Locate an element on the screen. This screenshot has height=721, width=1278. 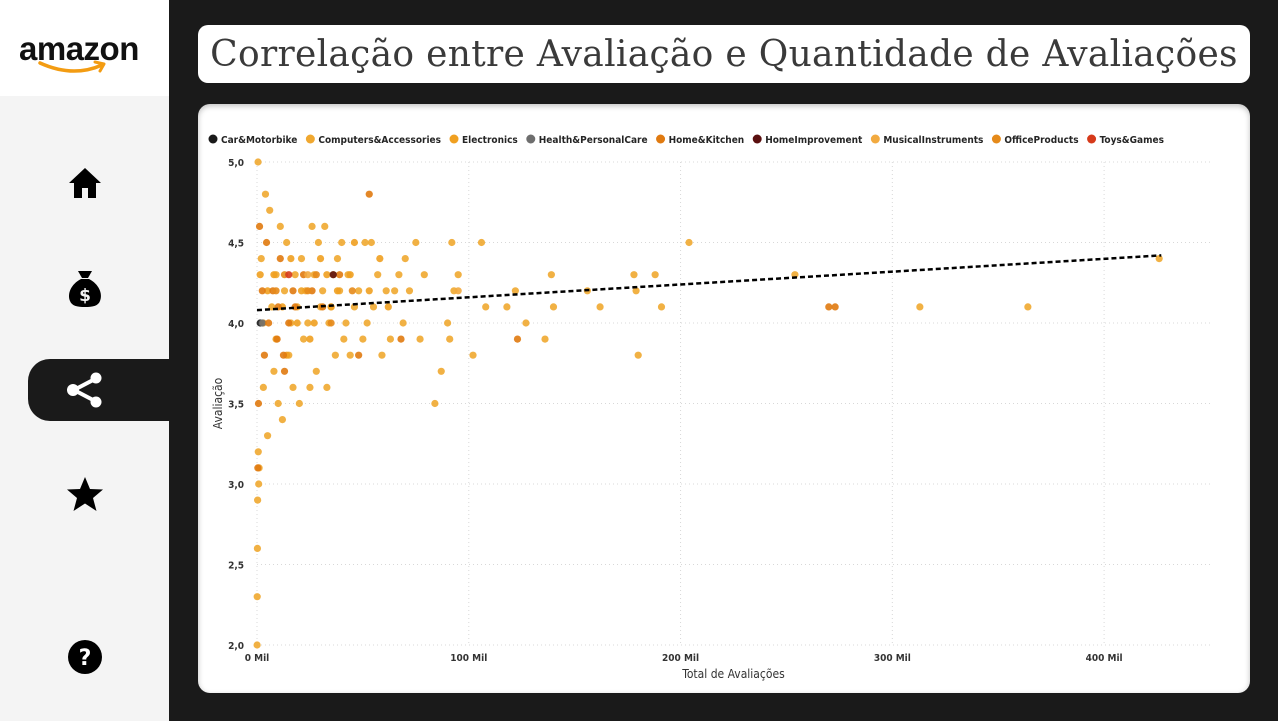
share-nodes-icon is located at coordinates (83, 390).